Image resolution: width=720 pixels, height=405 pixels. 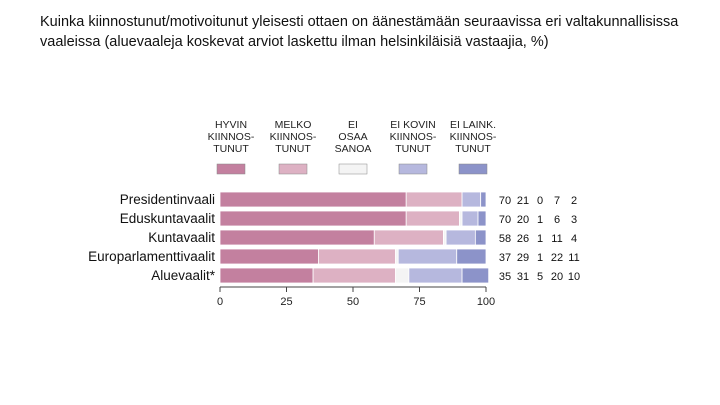 I want to click on x-tick-label: 75, so click(x=419, y=302).